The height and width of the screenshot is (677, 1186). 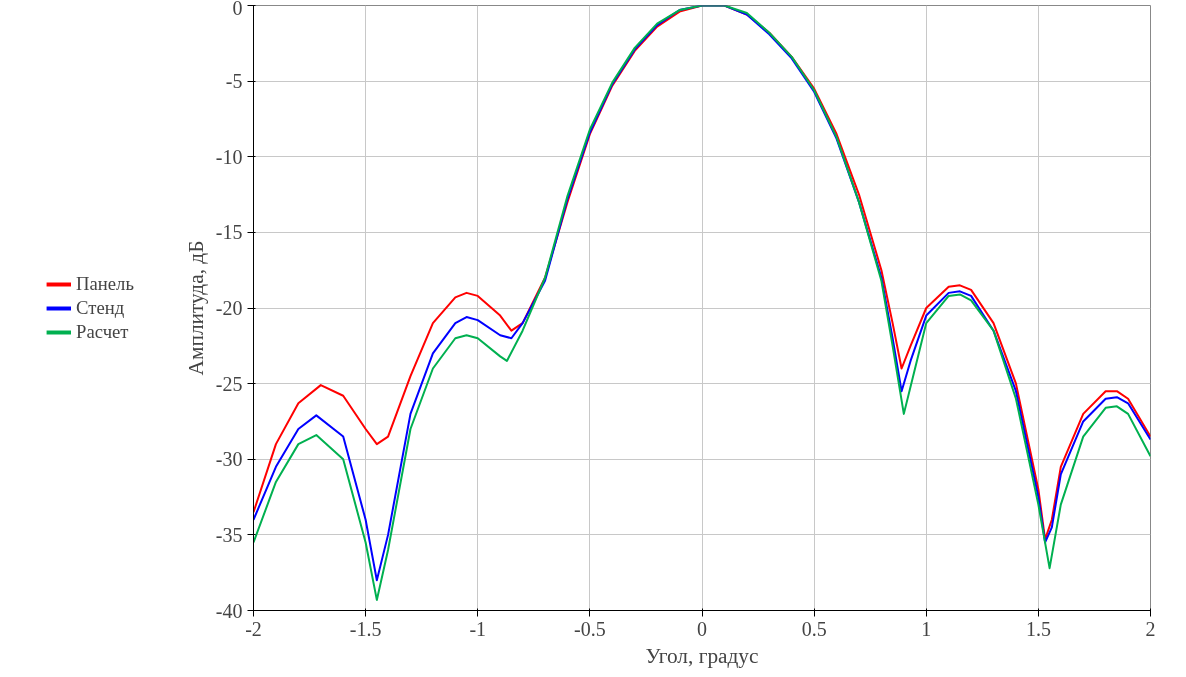 What do you see at coordinates (234, 81) in the screenshot?
I see `y-tick-label: -5` at bounding box center [234, 81].